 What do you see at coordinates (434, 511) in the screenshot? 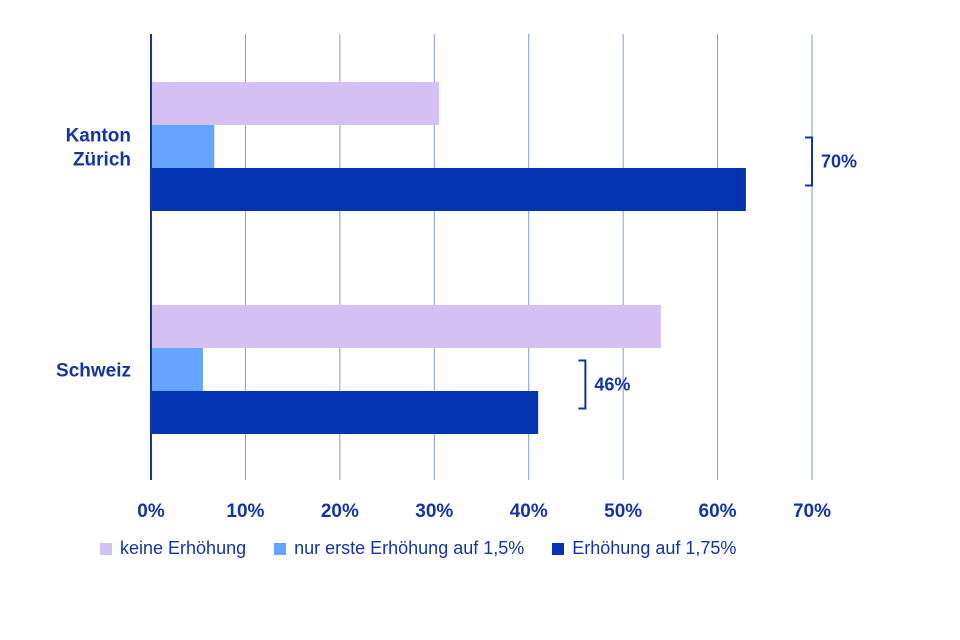
I see `x-tick-label-30: 30%` at bounding box center [434, 511].